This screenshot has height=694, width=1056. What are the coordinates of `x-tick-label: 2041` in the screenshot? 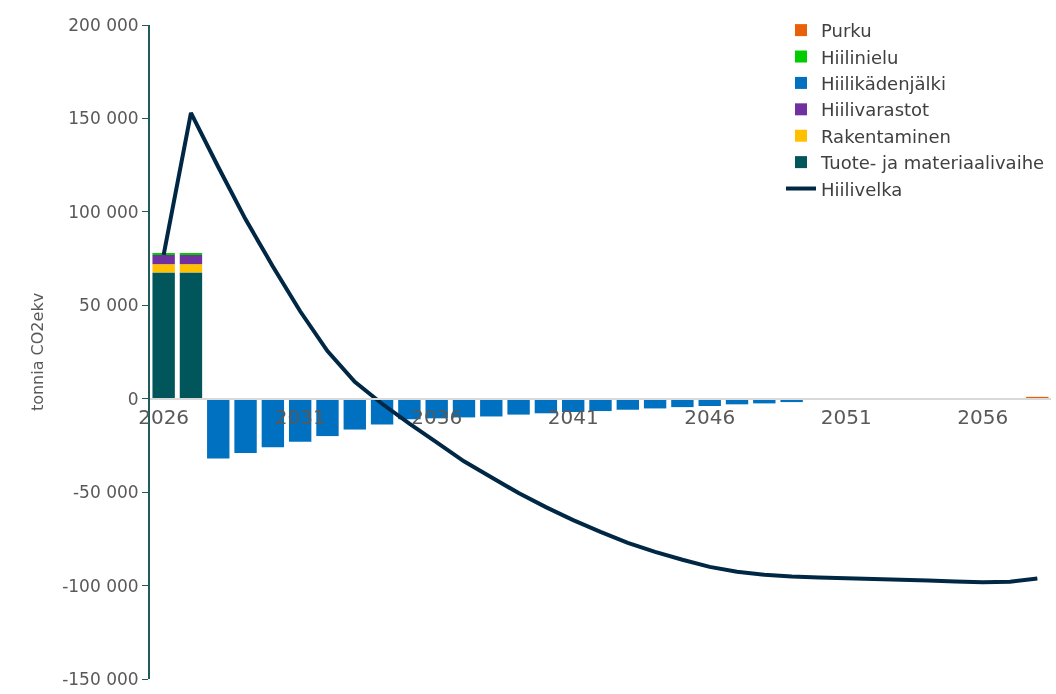 It's located at (573, 416).